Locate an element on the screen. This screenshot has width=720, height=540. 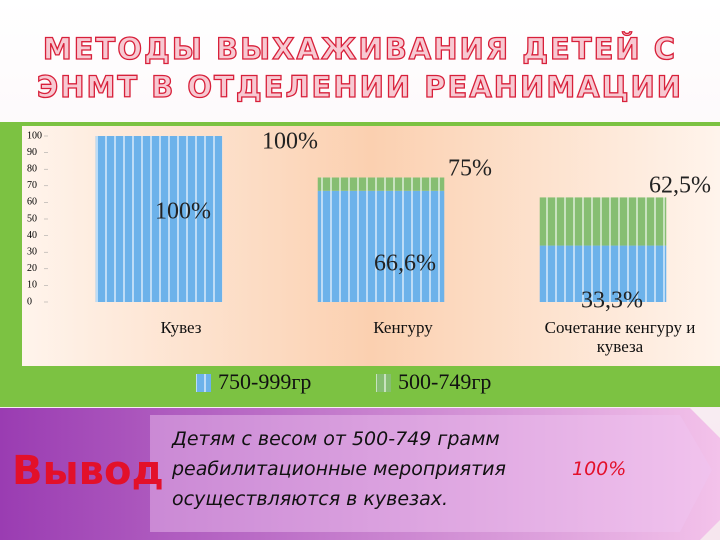
conclusion-highlight: 100% is located at coordinates (599, 469).